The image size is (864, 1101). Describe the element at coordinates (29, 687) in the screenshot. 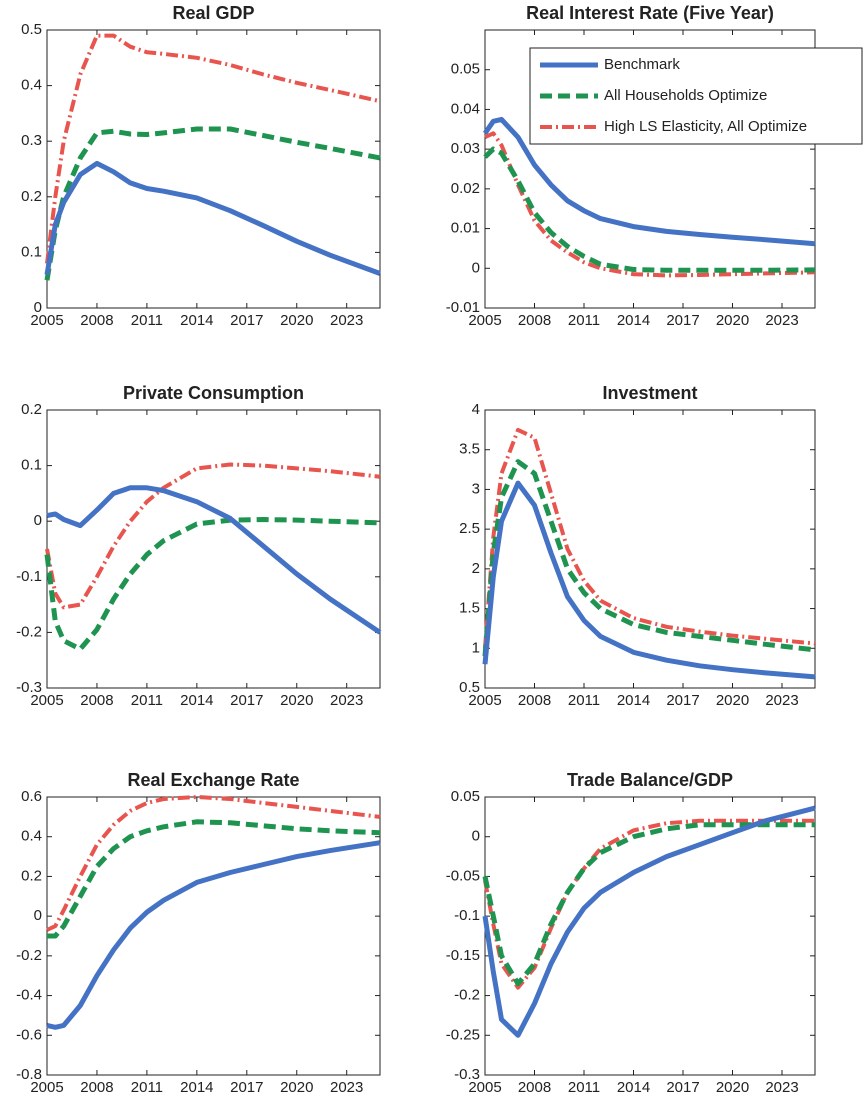

I see `y-tick-label: -0.3` at that location.